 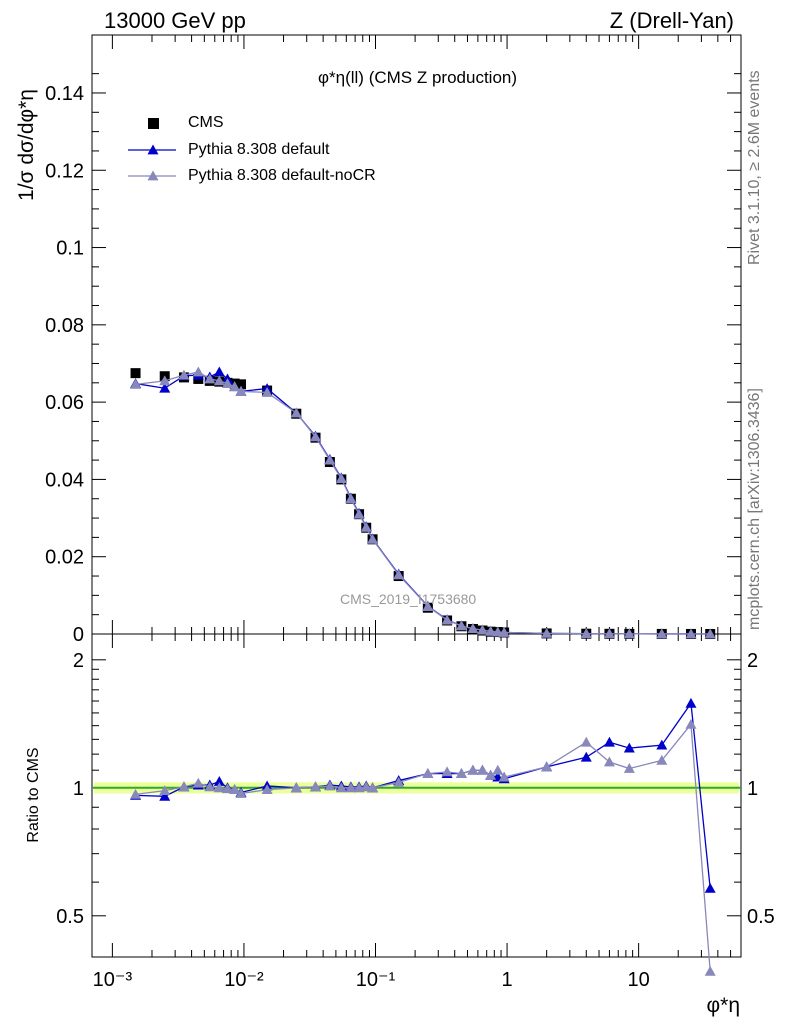 I want to click on y-tick-label: 0.14, so click(x=64, y=94).